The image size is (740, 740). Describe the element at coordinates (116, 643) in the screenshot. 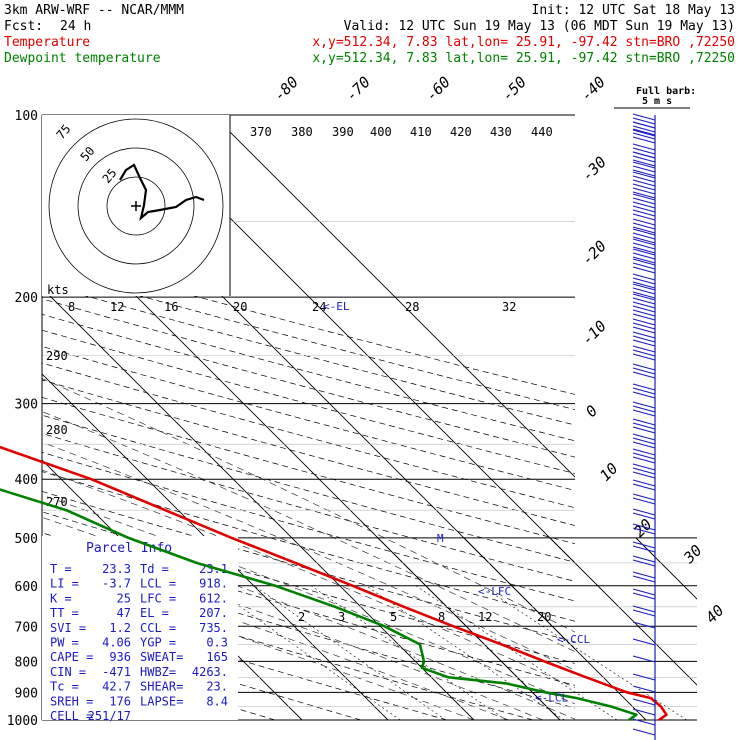

I see `parcel-row-value: 4.06` at that location.